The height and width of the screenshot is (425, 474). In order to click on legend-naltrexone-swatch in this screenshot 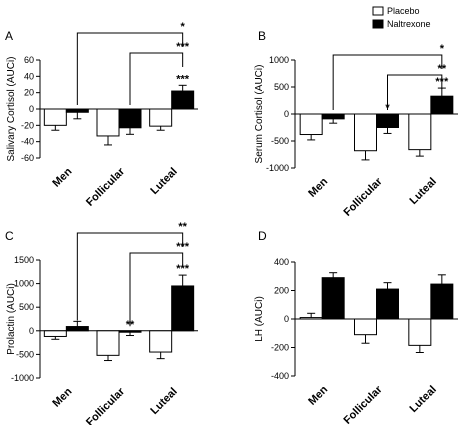, I will do `click(378, 24)`.